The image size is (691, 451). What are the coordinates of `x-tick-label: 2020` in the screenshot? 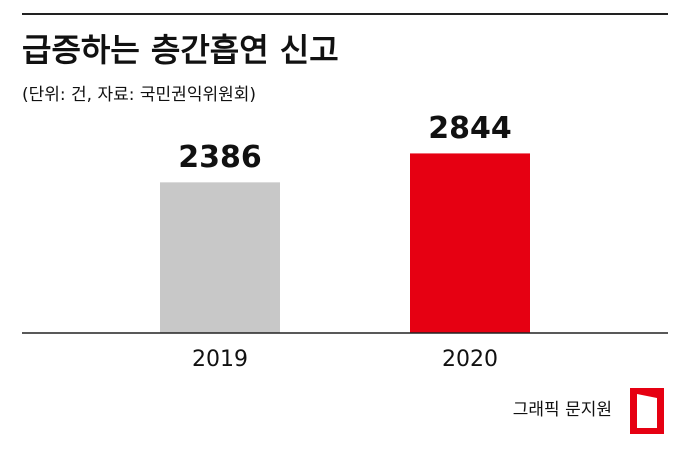 It's located at (470, 359).